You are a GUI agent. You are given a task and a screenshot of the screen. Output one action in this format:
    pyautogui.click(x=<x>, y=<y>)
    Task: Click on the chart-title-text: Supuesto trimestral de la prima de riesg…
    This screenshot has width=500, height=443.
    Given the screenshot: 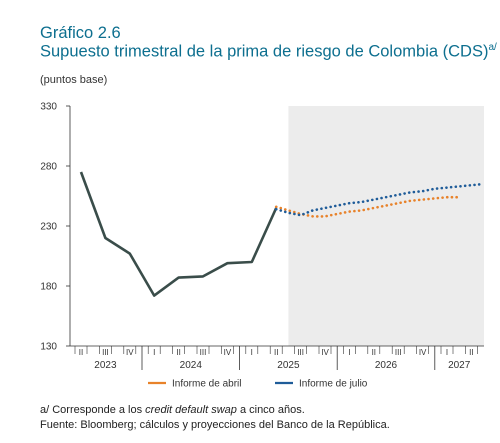 What is the action you would take?
    pyautogui.click(x=264, y=51)
    